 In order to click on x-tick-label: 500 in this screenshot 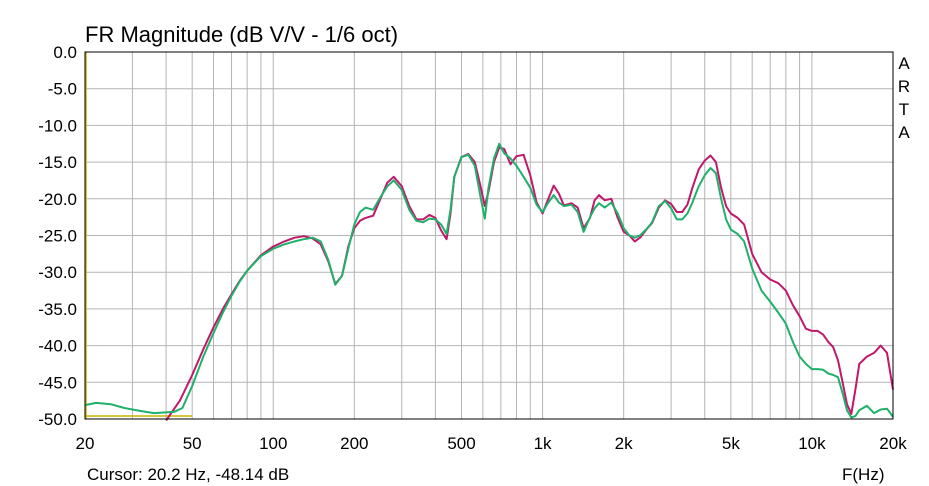, I will do `click(461, 443)`.